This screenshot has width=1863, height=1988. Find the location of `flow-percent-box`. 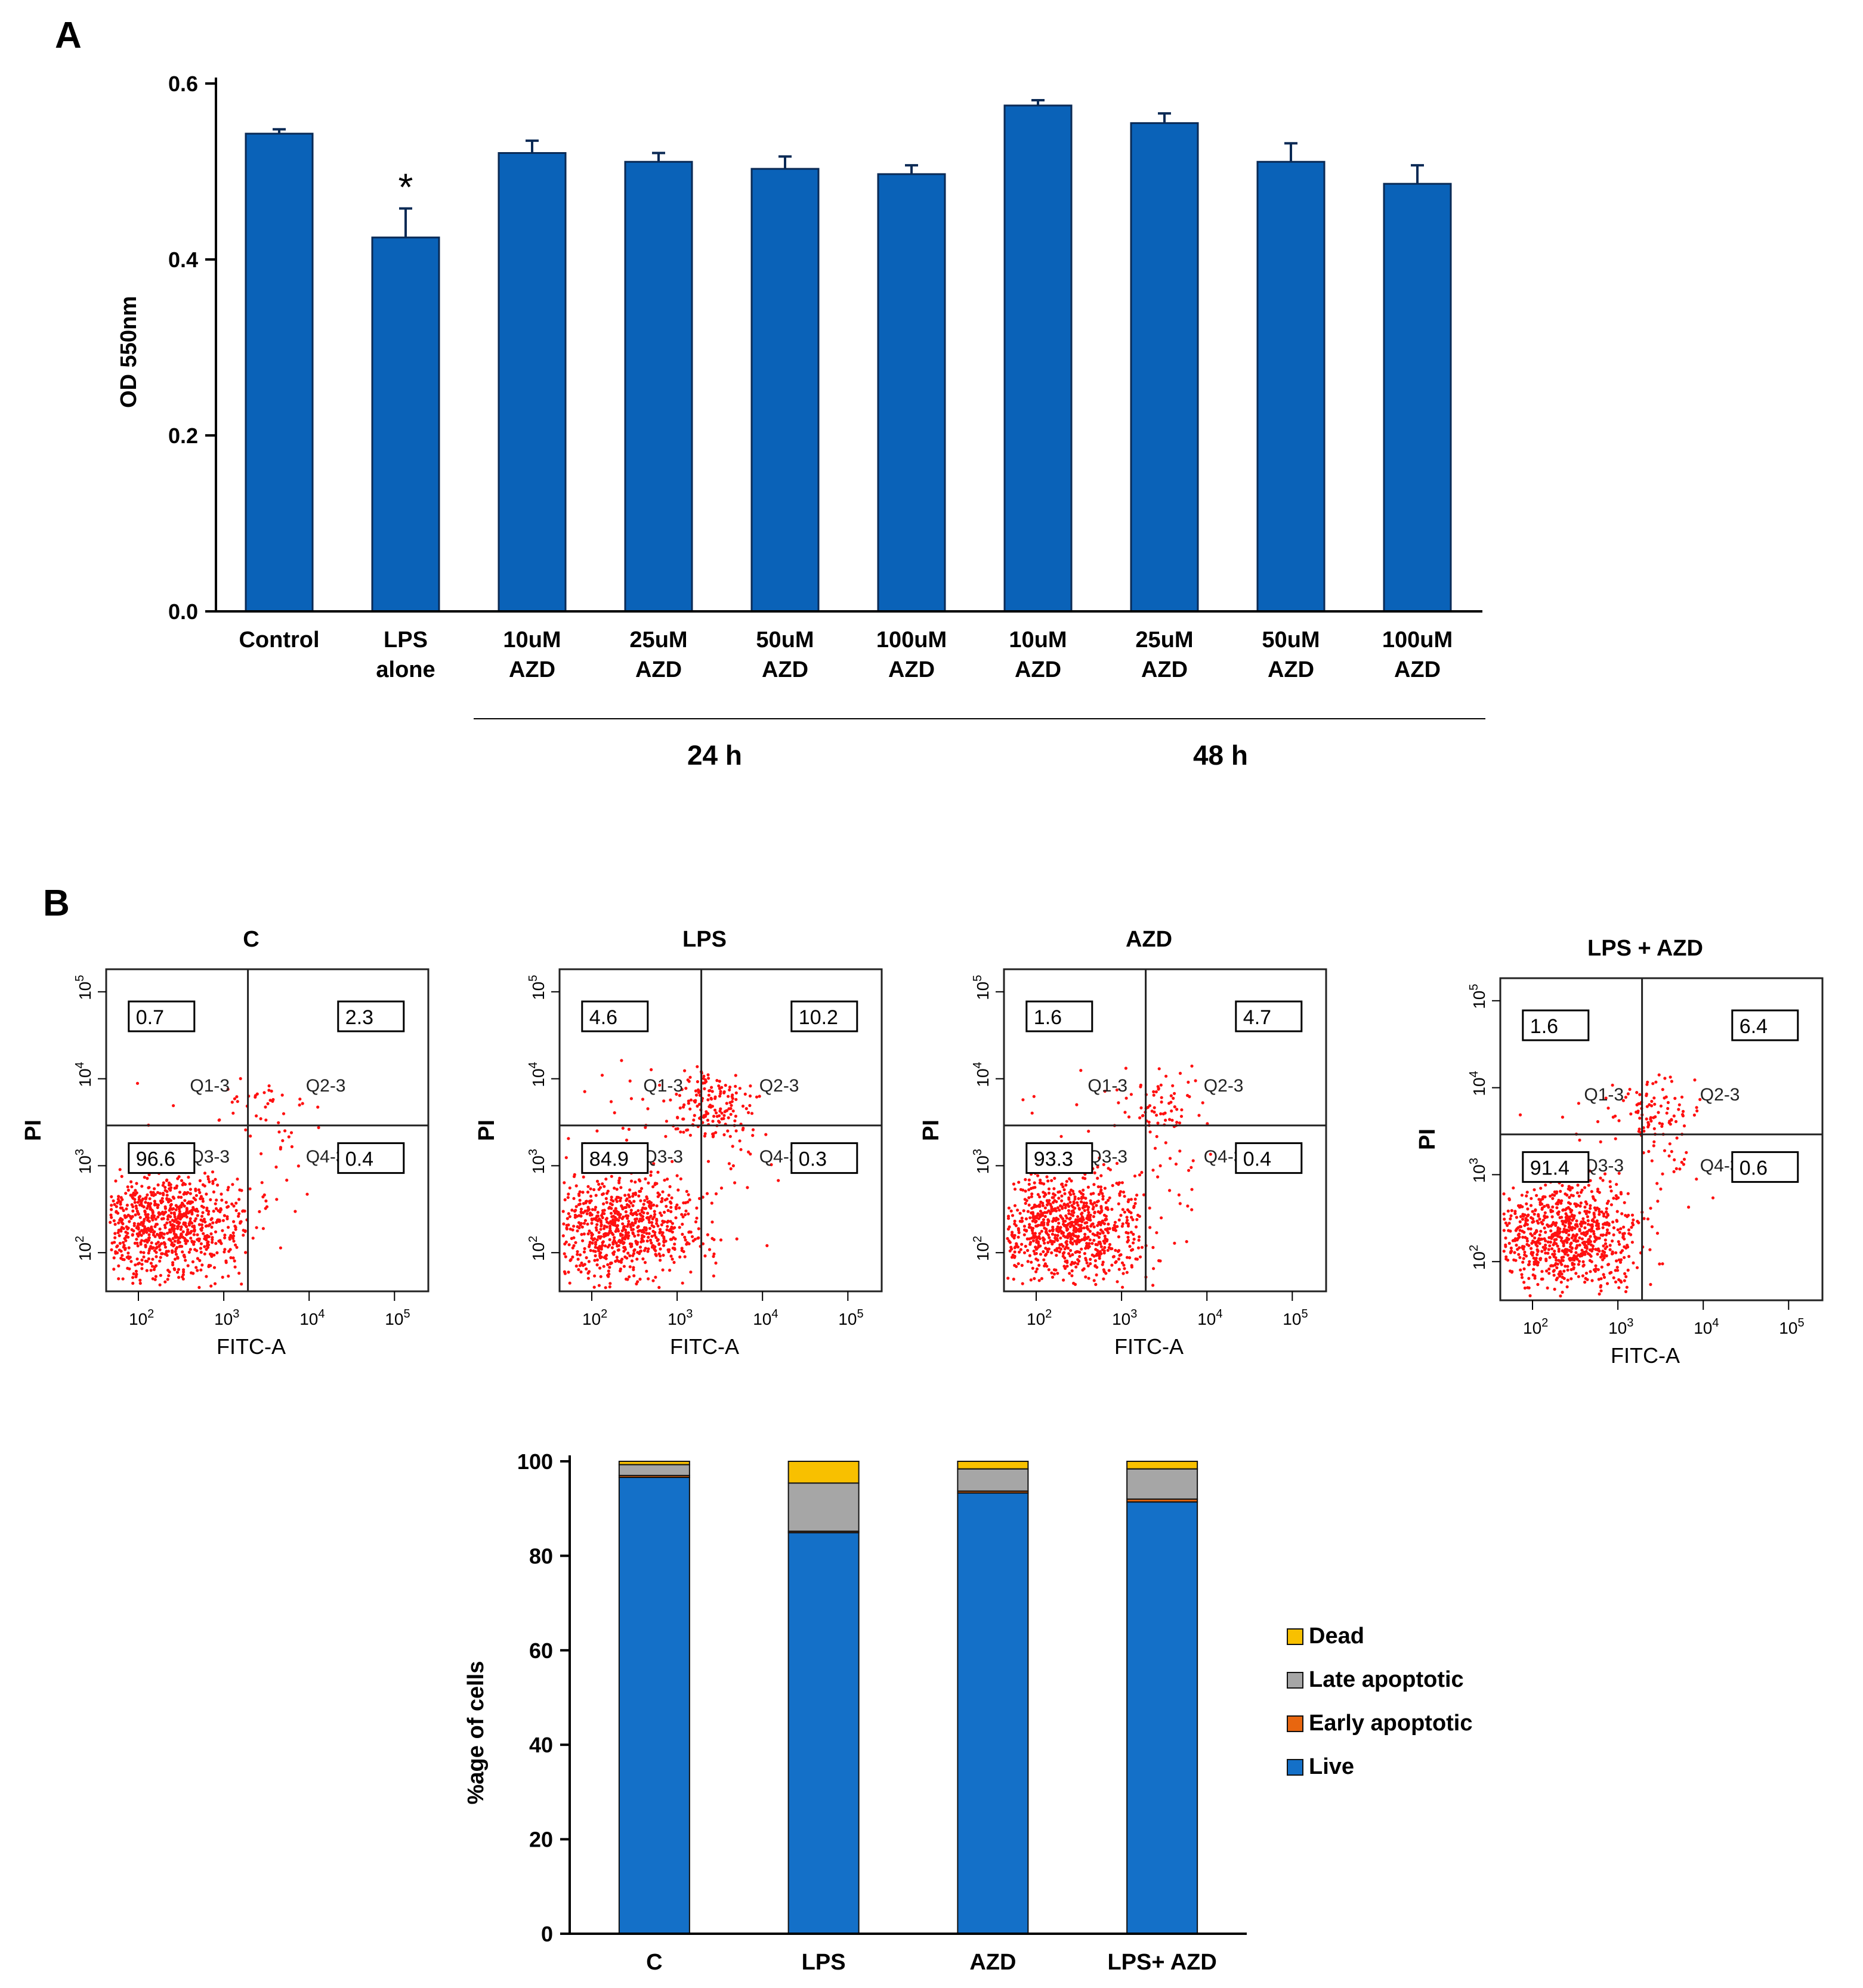

flow-percent-box is located at coordinates (162, 1158).